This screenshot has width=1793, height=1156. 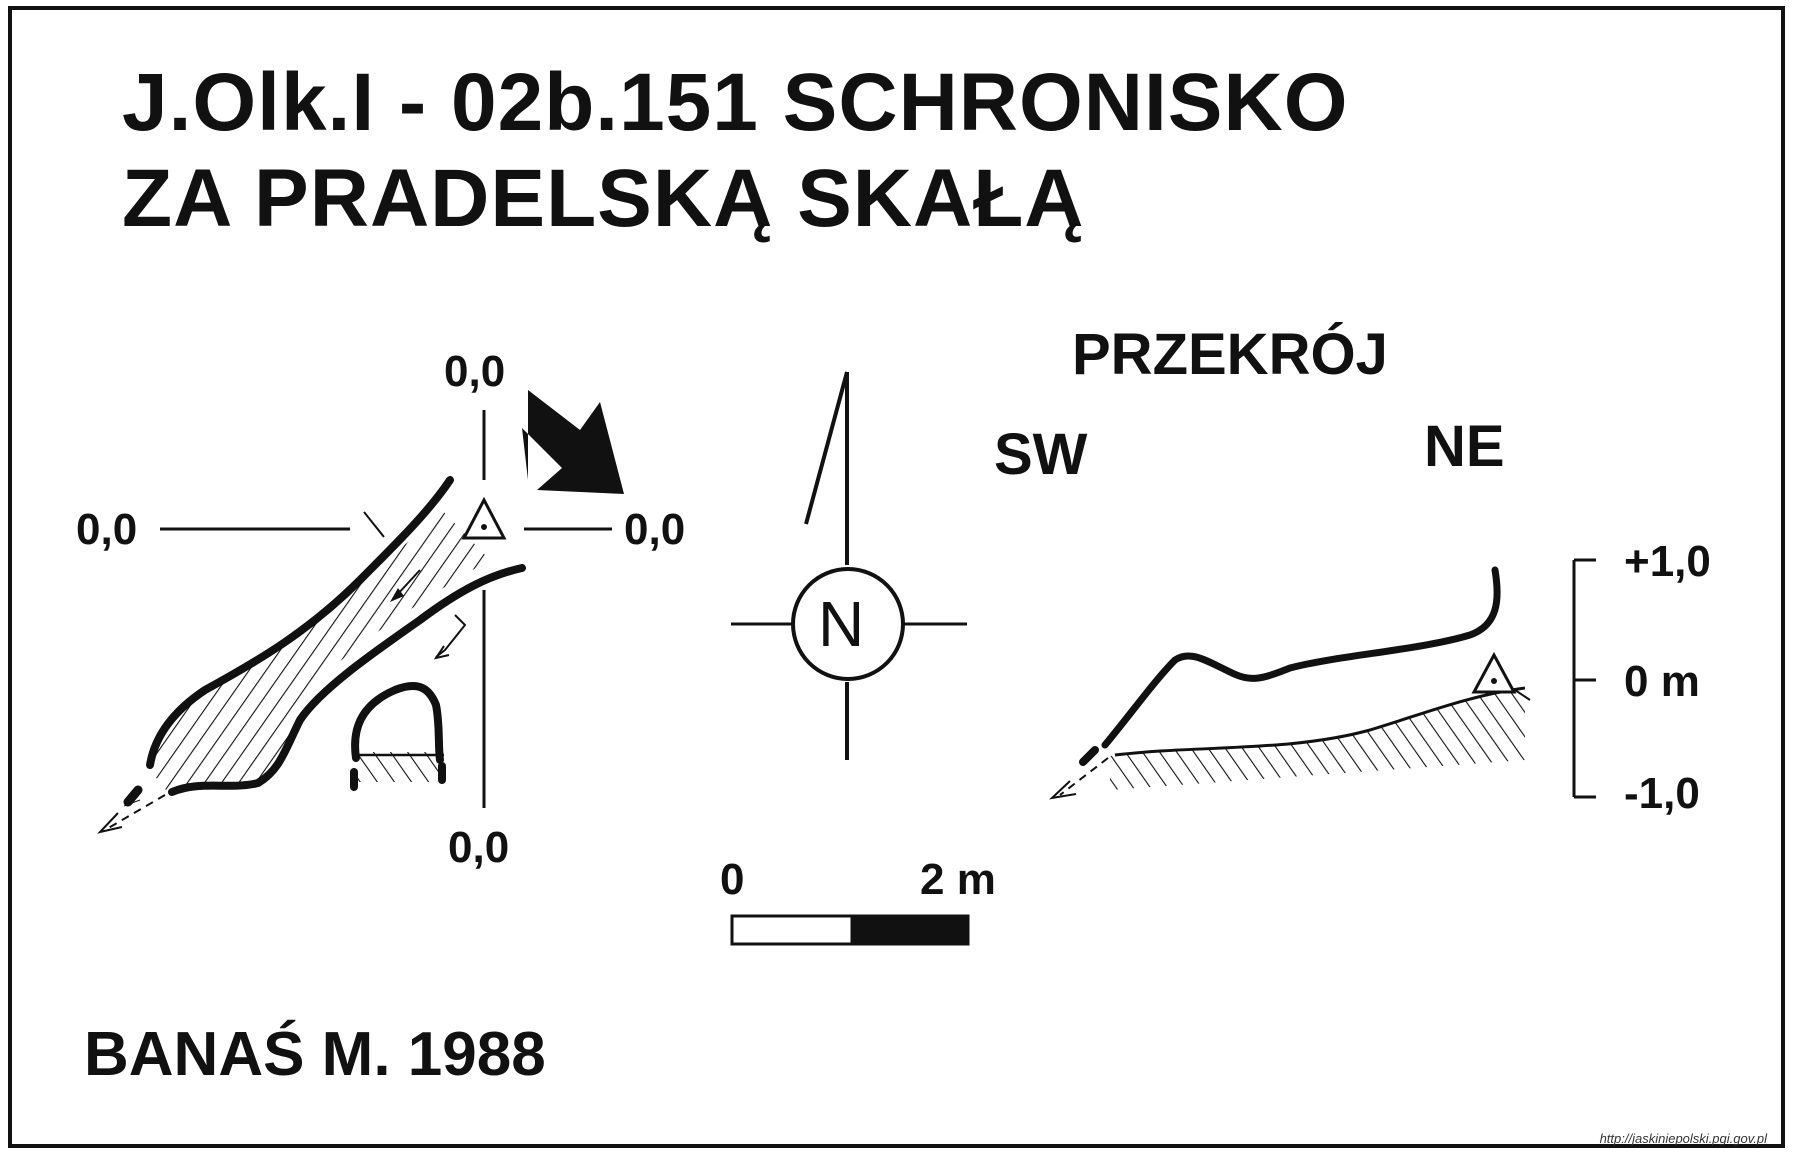 I want to click on chamber-floor-hatch, so click(x=399, y=767).